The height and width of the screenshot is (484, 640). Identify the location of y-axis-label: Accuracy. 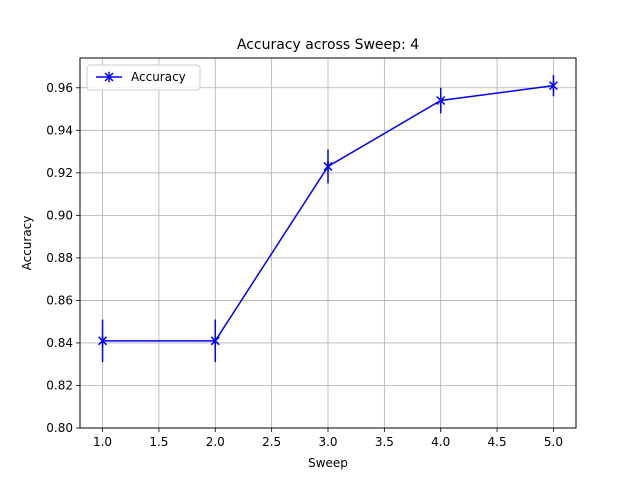
(27, 243).